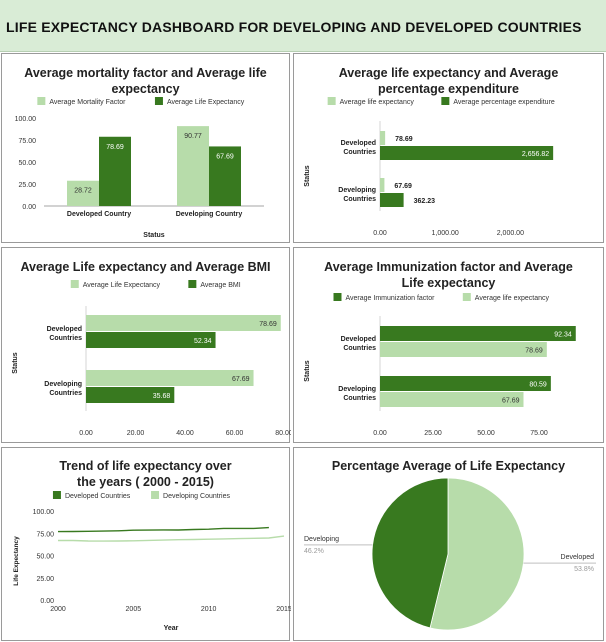 This screenshot has height=642, width=606. I want to click on legend-label: Developing Countries, so click(196, 496).